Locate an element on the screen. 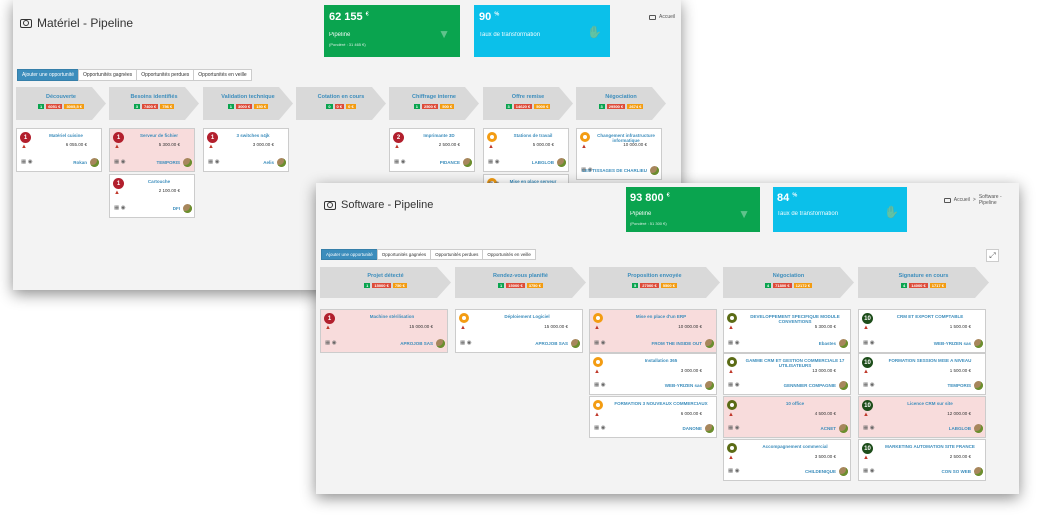 Image resolution: width=1043 pixels, height=520 pixels. opportunity-name: Installation 365 is located at coordinates (661, 360).